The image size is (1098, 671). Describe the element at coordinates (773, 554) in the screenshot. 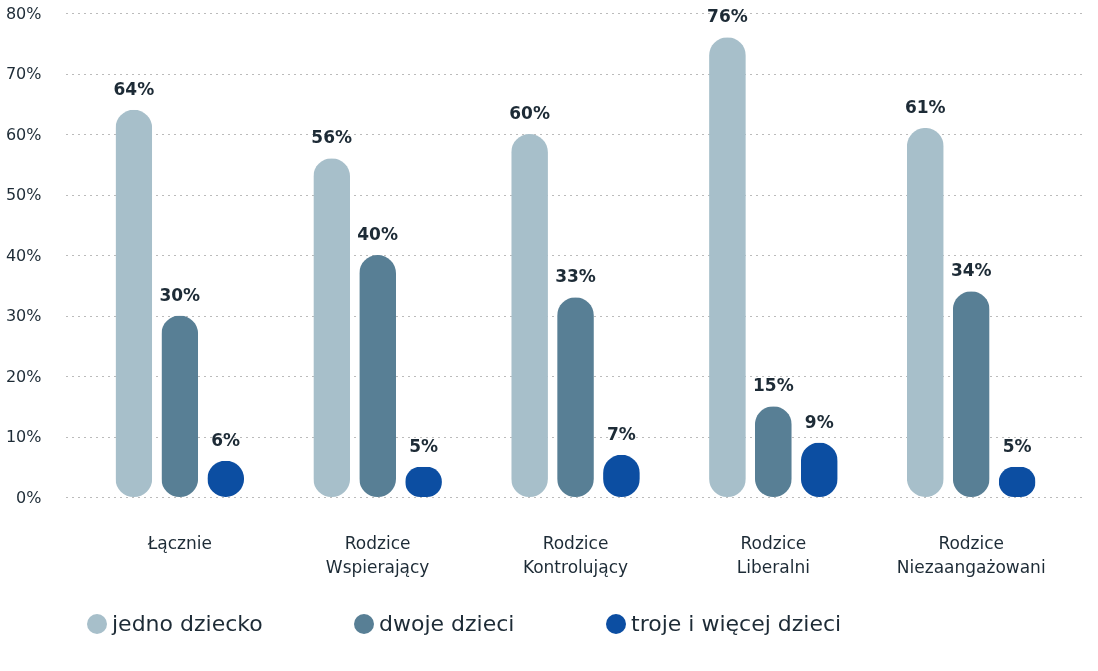

I see `x-tick-label: Rodzice Liberalni` at that location.